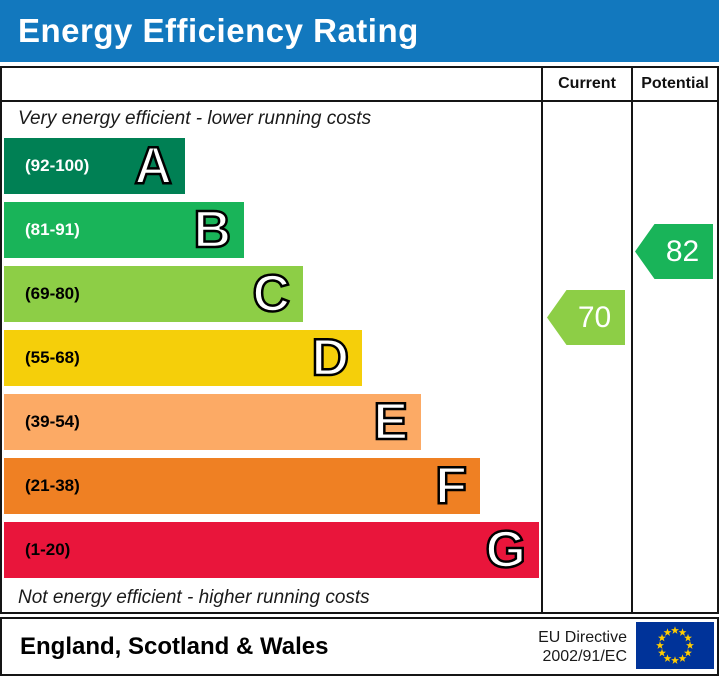 The image size is (719, 676). I want to click on band-a-range: (92-100), so click(57, 165).